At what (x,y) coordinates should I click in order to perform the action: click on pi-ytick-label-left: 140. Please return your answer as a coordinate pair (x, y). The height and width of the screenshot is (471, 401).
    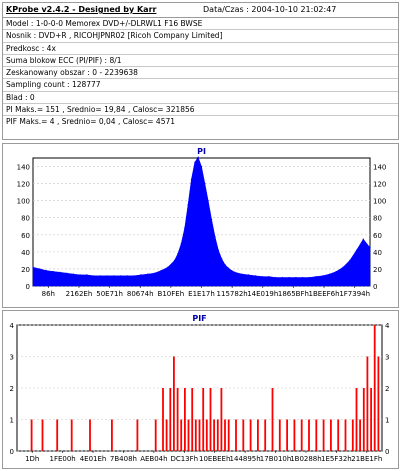
    Looking at the image, I should click on (23, 168).